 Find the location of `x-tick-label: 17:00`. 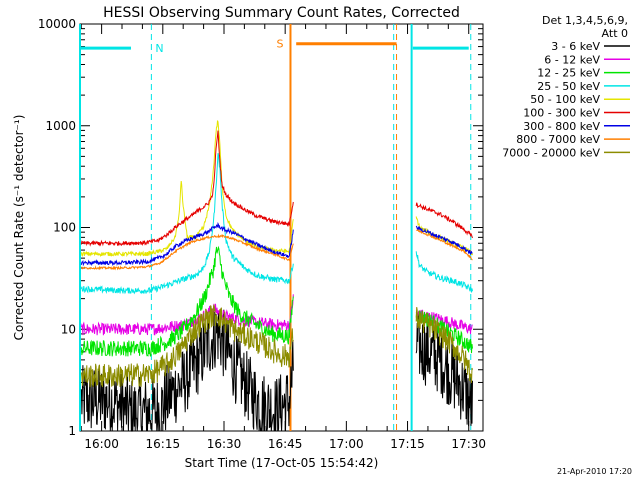

x-tick-label: 17:00 is located at coordinates (346, 444).